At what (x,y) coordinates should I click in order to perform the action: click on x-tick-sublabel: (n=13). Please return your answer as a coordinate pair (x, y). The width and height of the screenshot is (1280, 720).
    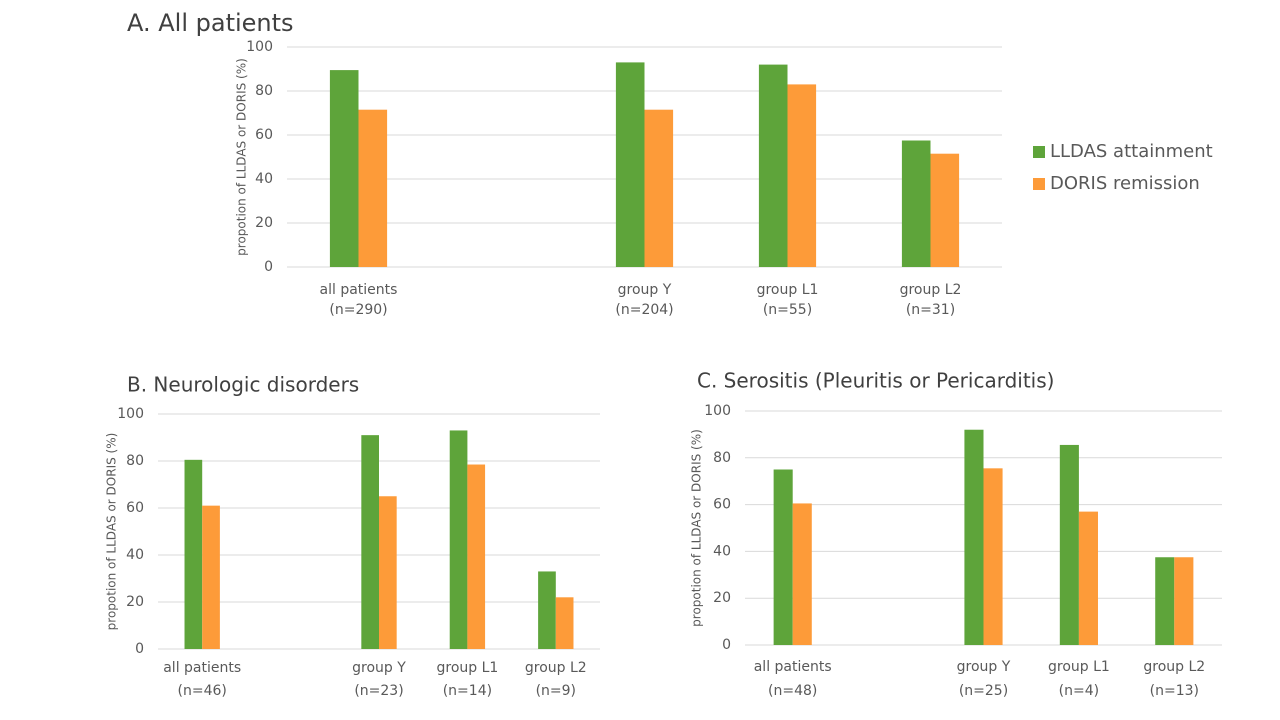
    Looking at the image, I should click on (1174, 691).